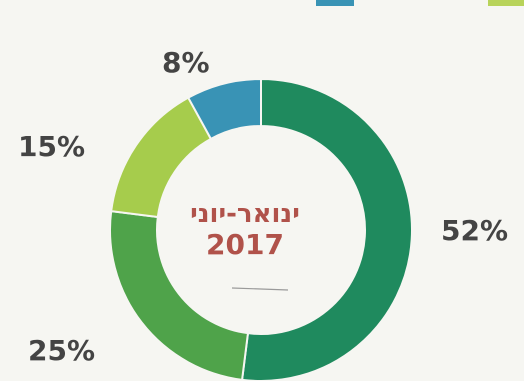 This screenshot has height=381, width=524. What do you see at coordinates (51, 146) in the screenshot?
I see `label-15: 15%` at bounding box center [51, 146].